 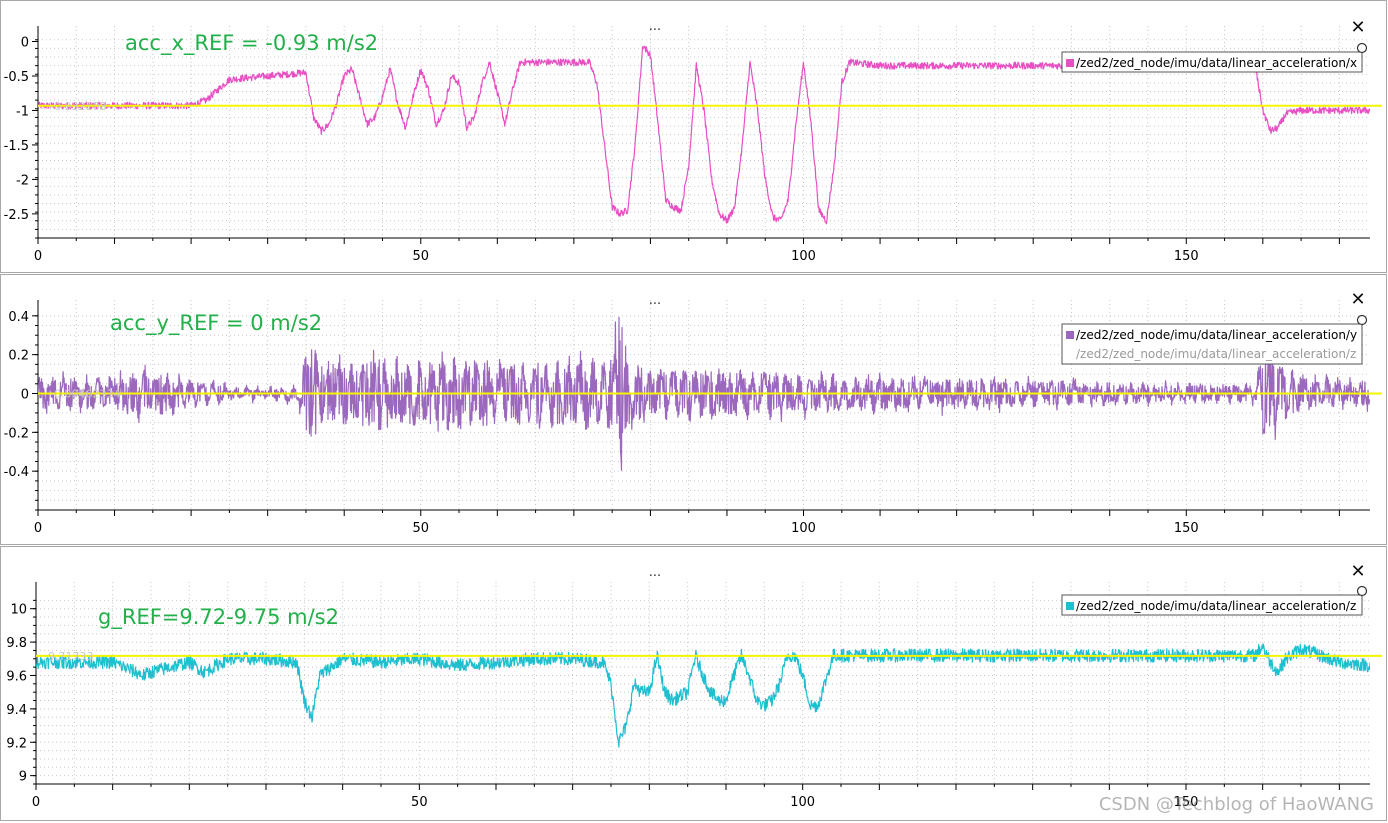 What do you see at coordinates (216, 323) in the screenshot?
I see `reference-annotation: acc_y_REF = 0 m/s2` at bounding box center [216, 323].